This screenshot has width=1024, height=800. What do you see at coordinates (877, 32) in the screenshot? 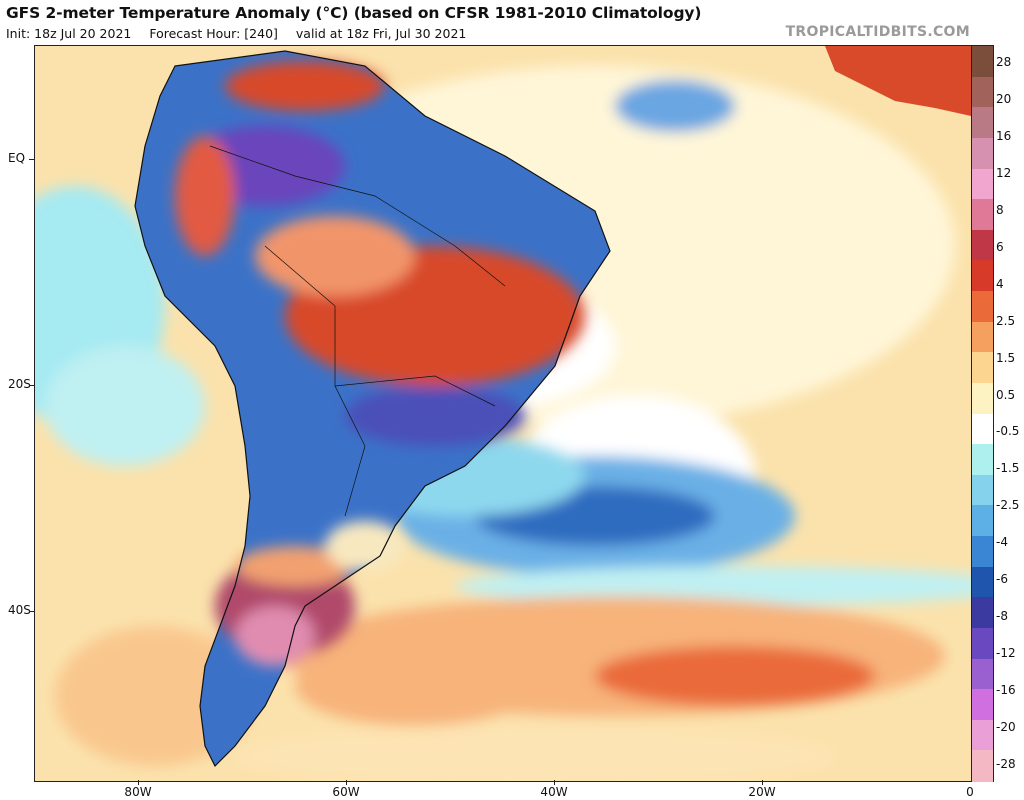
I see `site-credit: TROPICALTIDBITS.COM` at bounding box center [877, 32].